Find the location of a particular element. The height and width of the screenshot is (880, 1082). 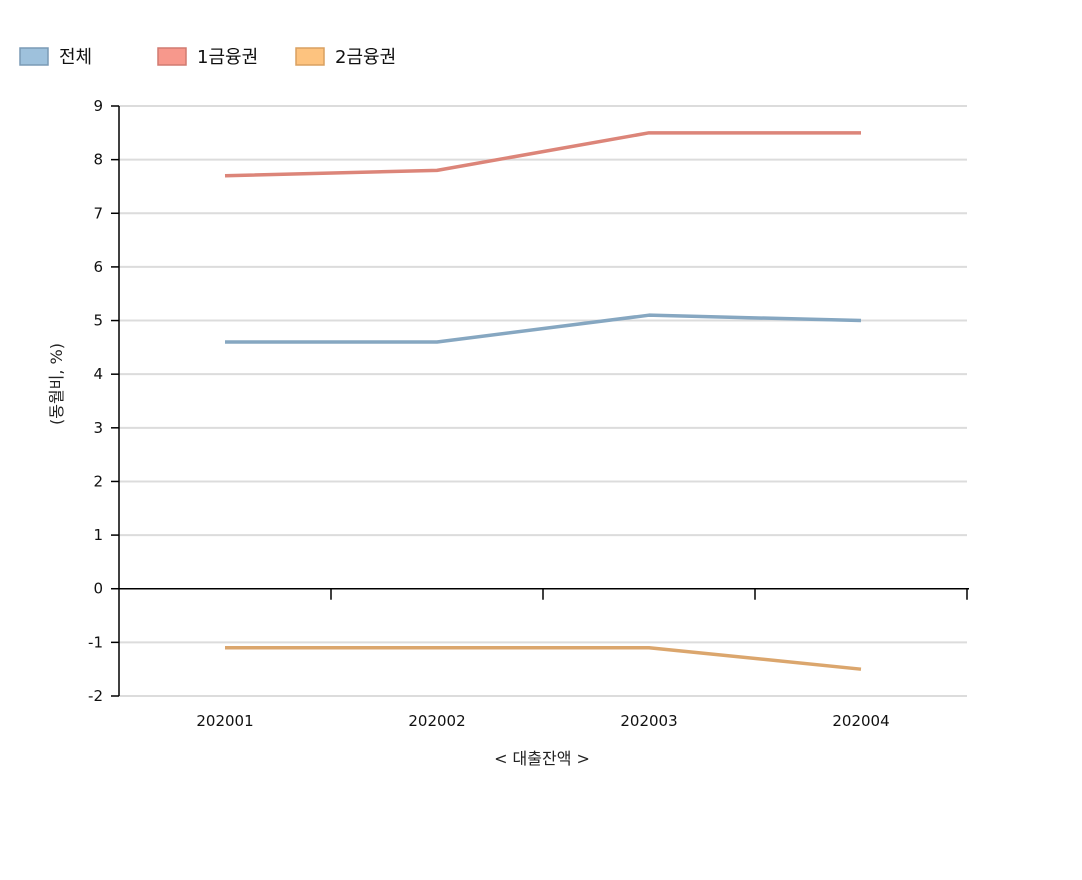

y-tick-label: 1 is located at coordinates (98, 535).